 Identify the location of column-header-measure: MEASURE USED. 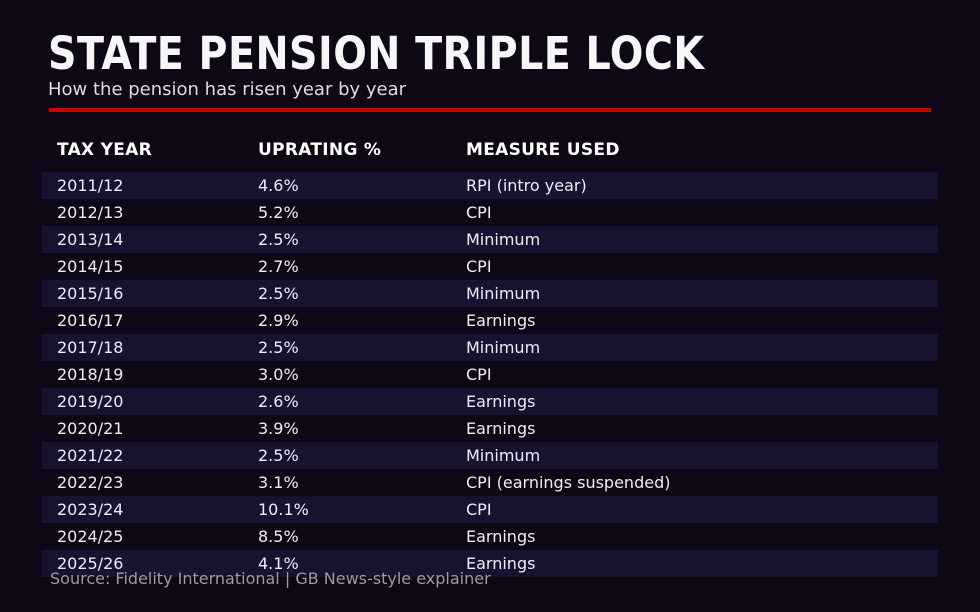
(543, 150).